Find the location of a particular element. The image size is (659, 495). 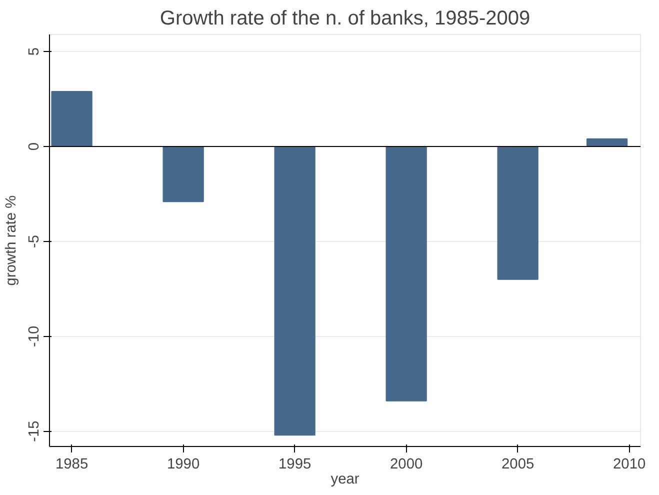

x-tick-label: 2005 is located at coordinates (518, 464).